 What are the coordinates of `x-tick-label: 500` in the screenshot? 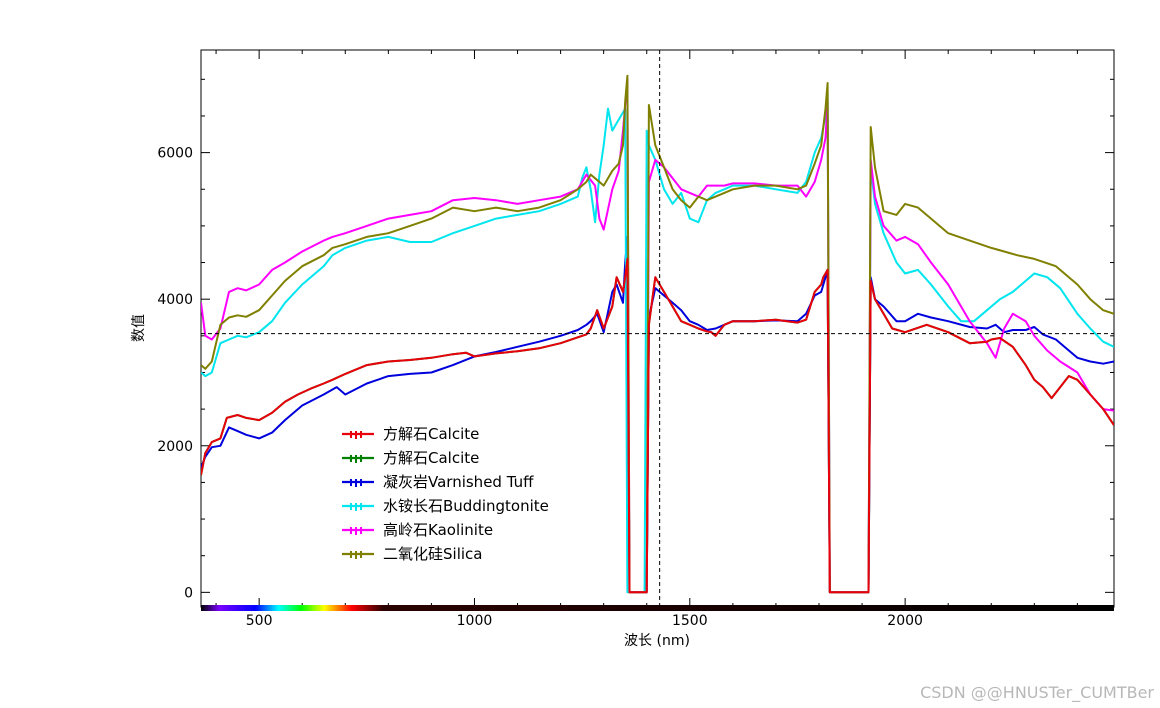 It's located at (259, 621).